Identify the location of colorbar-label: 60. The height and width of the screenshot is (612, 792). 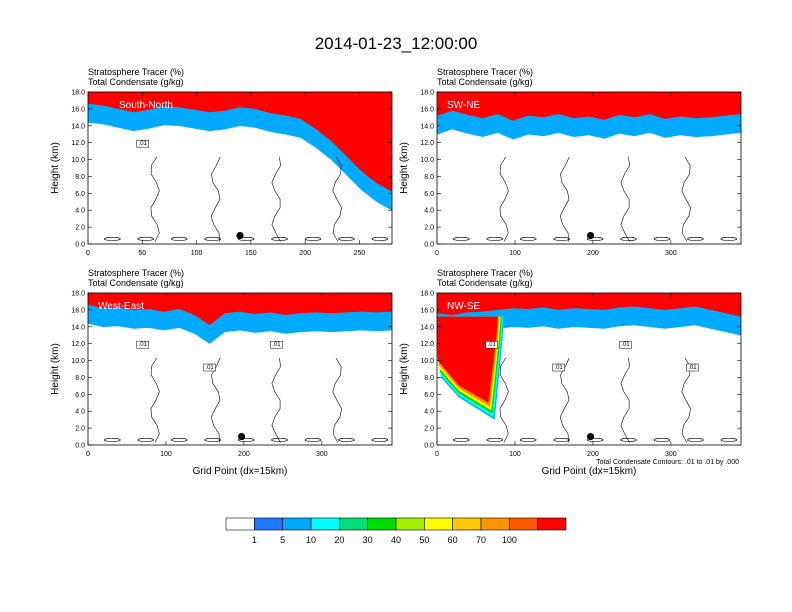
(453, 540).